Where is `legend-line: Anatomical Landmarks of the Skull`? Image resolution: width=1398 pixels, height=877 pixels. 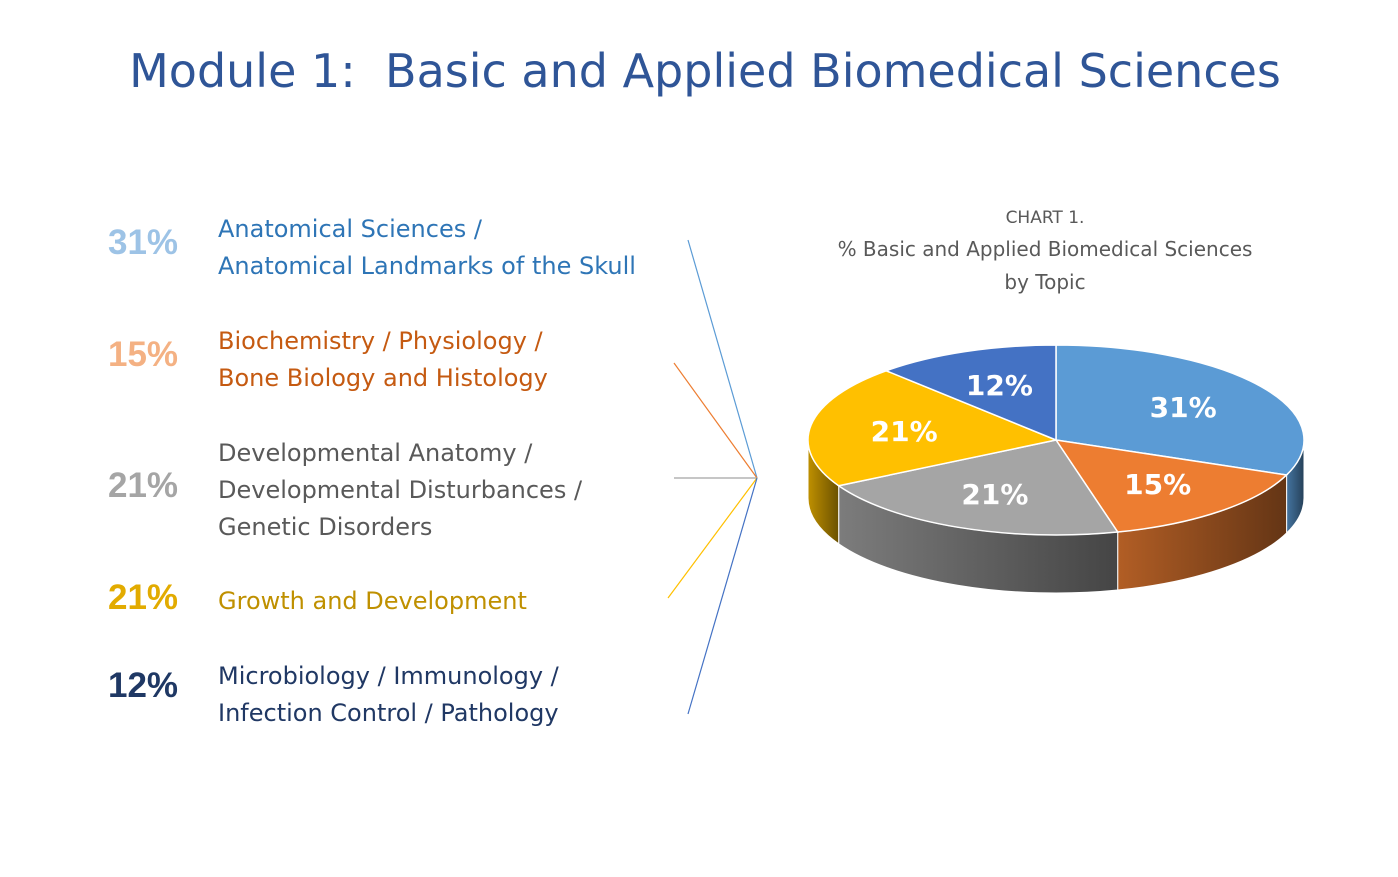
legend-line: Anatomical Landmarks of the Skull is located at coordinates (427, 266).